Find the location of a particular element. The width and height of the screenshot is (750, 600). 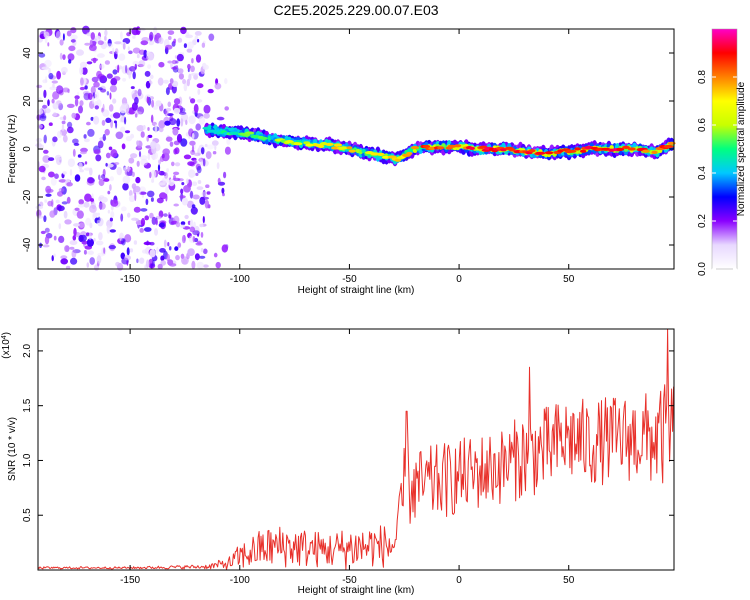

colorbar-frame is located at coordinates (724, 149).